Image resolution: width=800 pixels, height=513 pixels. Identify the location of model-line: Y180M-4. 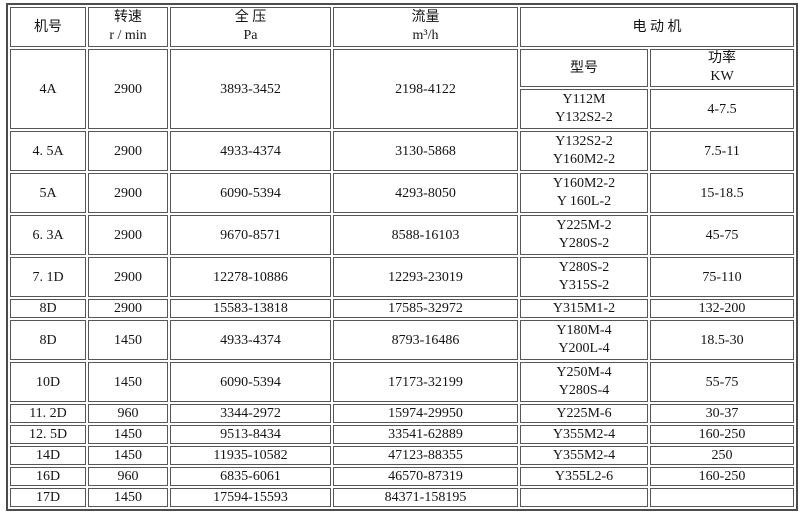
(584, 330).